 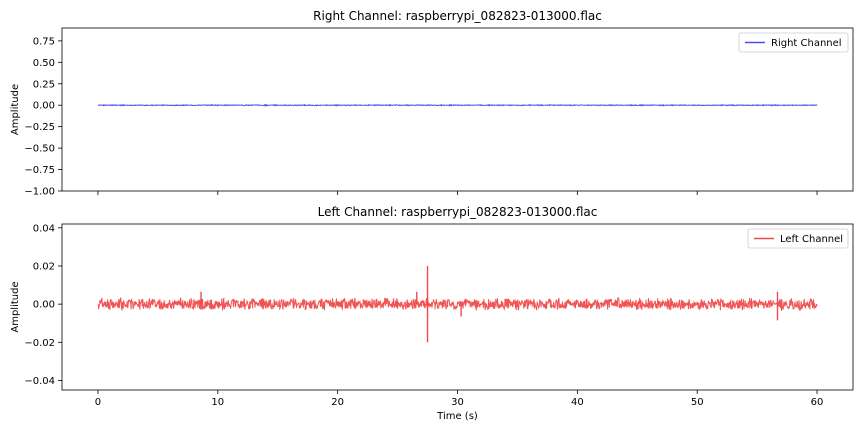 I want to click on y-tick-label: −1.00, so click(x=39, y=192).